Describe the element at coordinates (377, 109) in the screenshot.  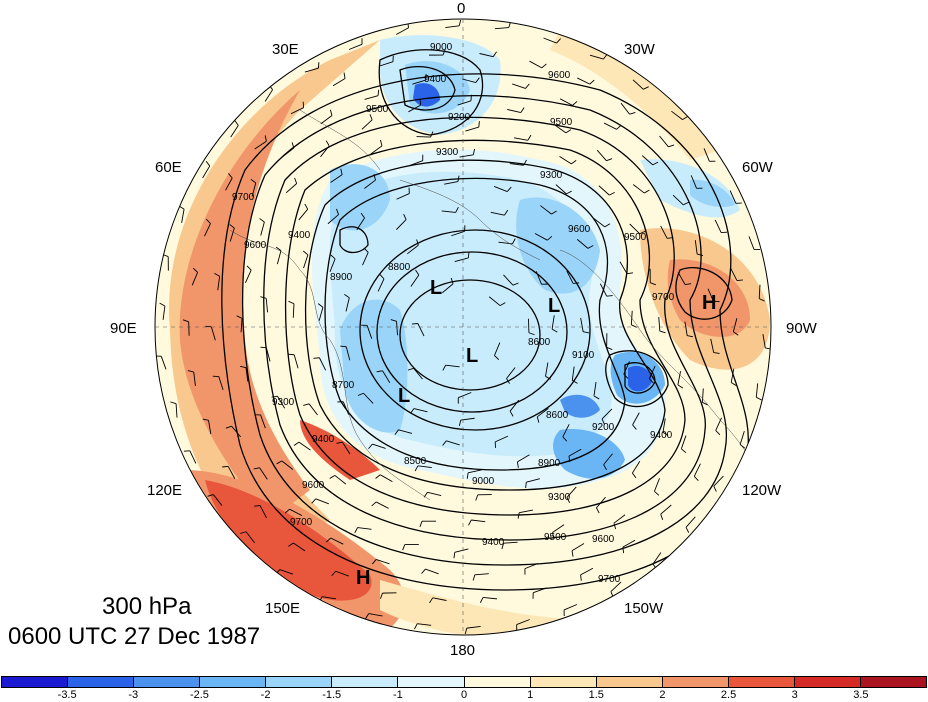
I see `contour-label: 9500` at that location.